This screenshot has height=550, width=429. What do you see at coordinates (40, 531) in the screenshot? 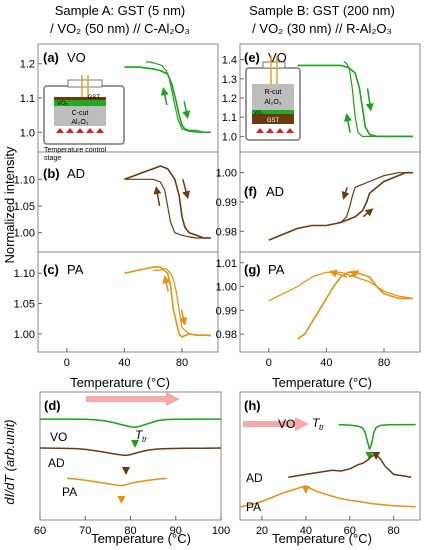
I see `xtick-label-d: 60` at bounding box center [40, 531].